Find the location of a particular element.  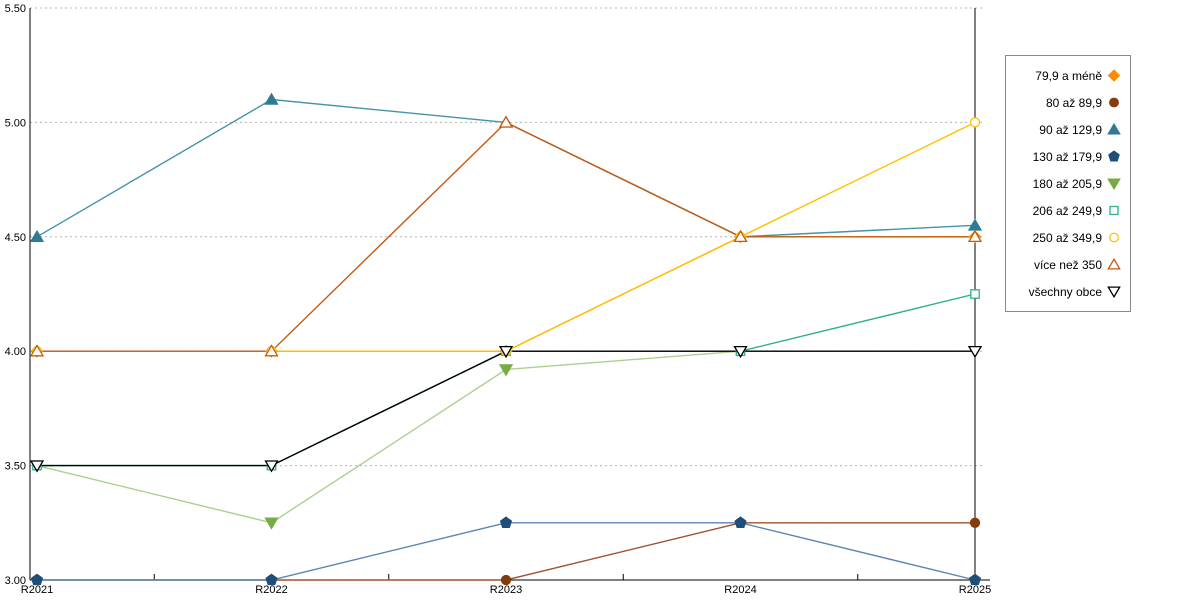

legend-item-6: 250 až 349,9 is located at coordinates (1066, 237).